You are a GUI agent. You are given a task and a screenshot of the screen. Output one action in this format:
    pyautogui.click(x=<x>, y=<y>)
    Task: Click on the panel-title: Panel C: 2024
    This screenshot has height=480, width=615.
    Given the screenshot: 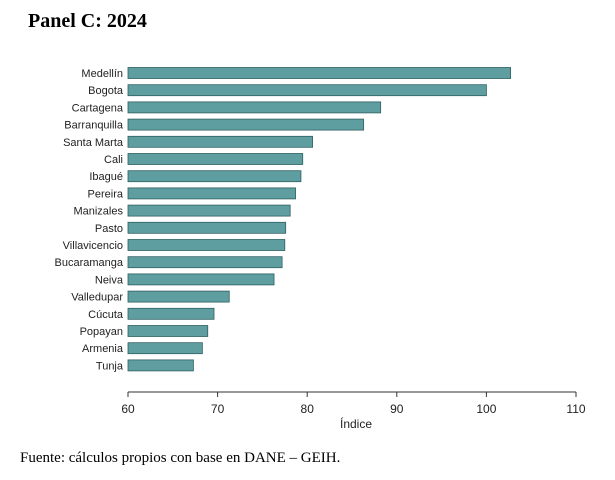 What is the action you would take?
    pyautogui.click(x=87, y=21)
    